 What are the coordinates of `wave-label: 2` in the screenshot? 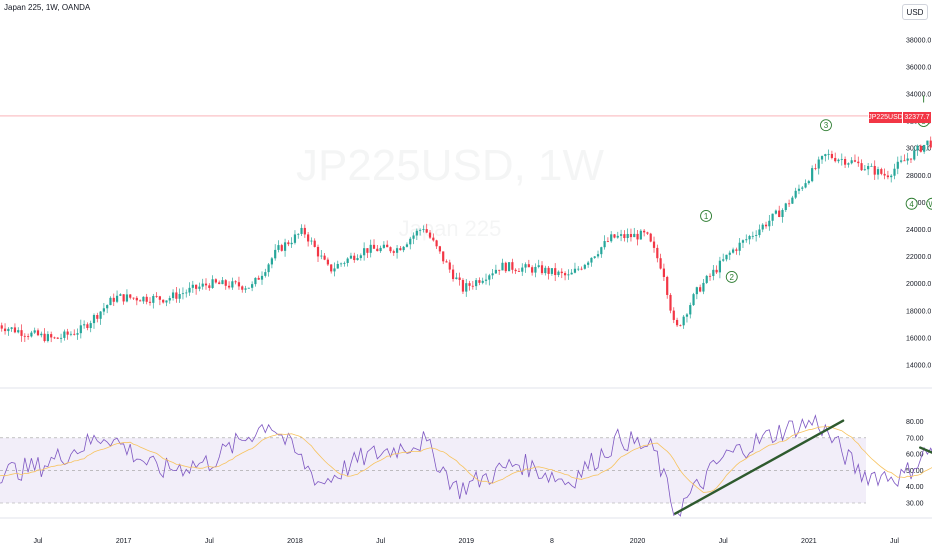 It's located at (731, 276).